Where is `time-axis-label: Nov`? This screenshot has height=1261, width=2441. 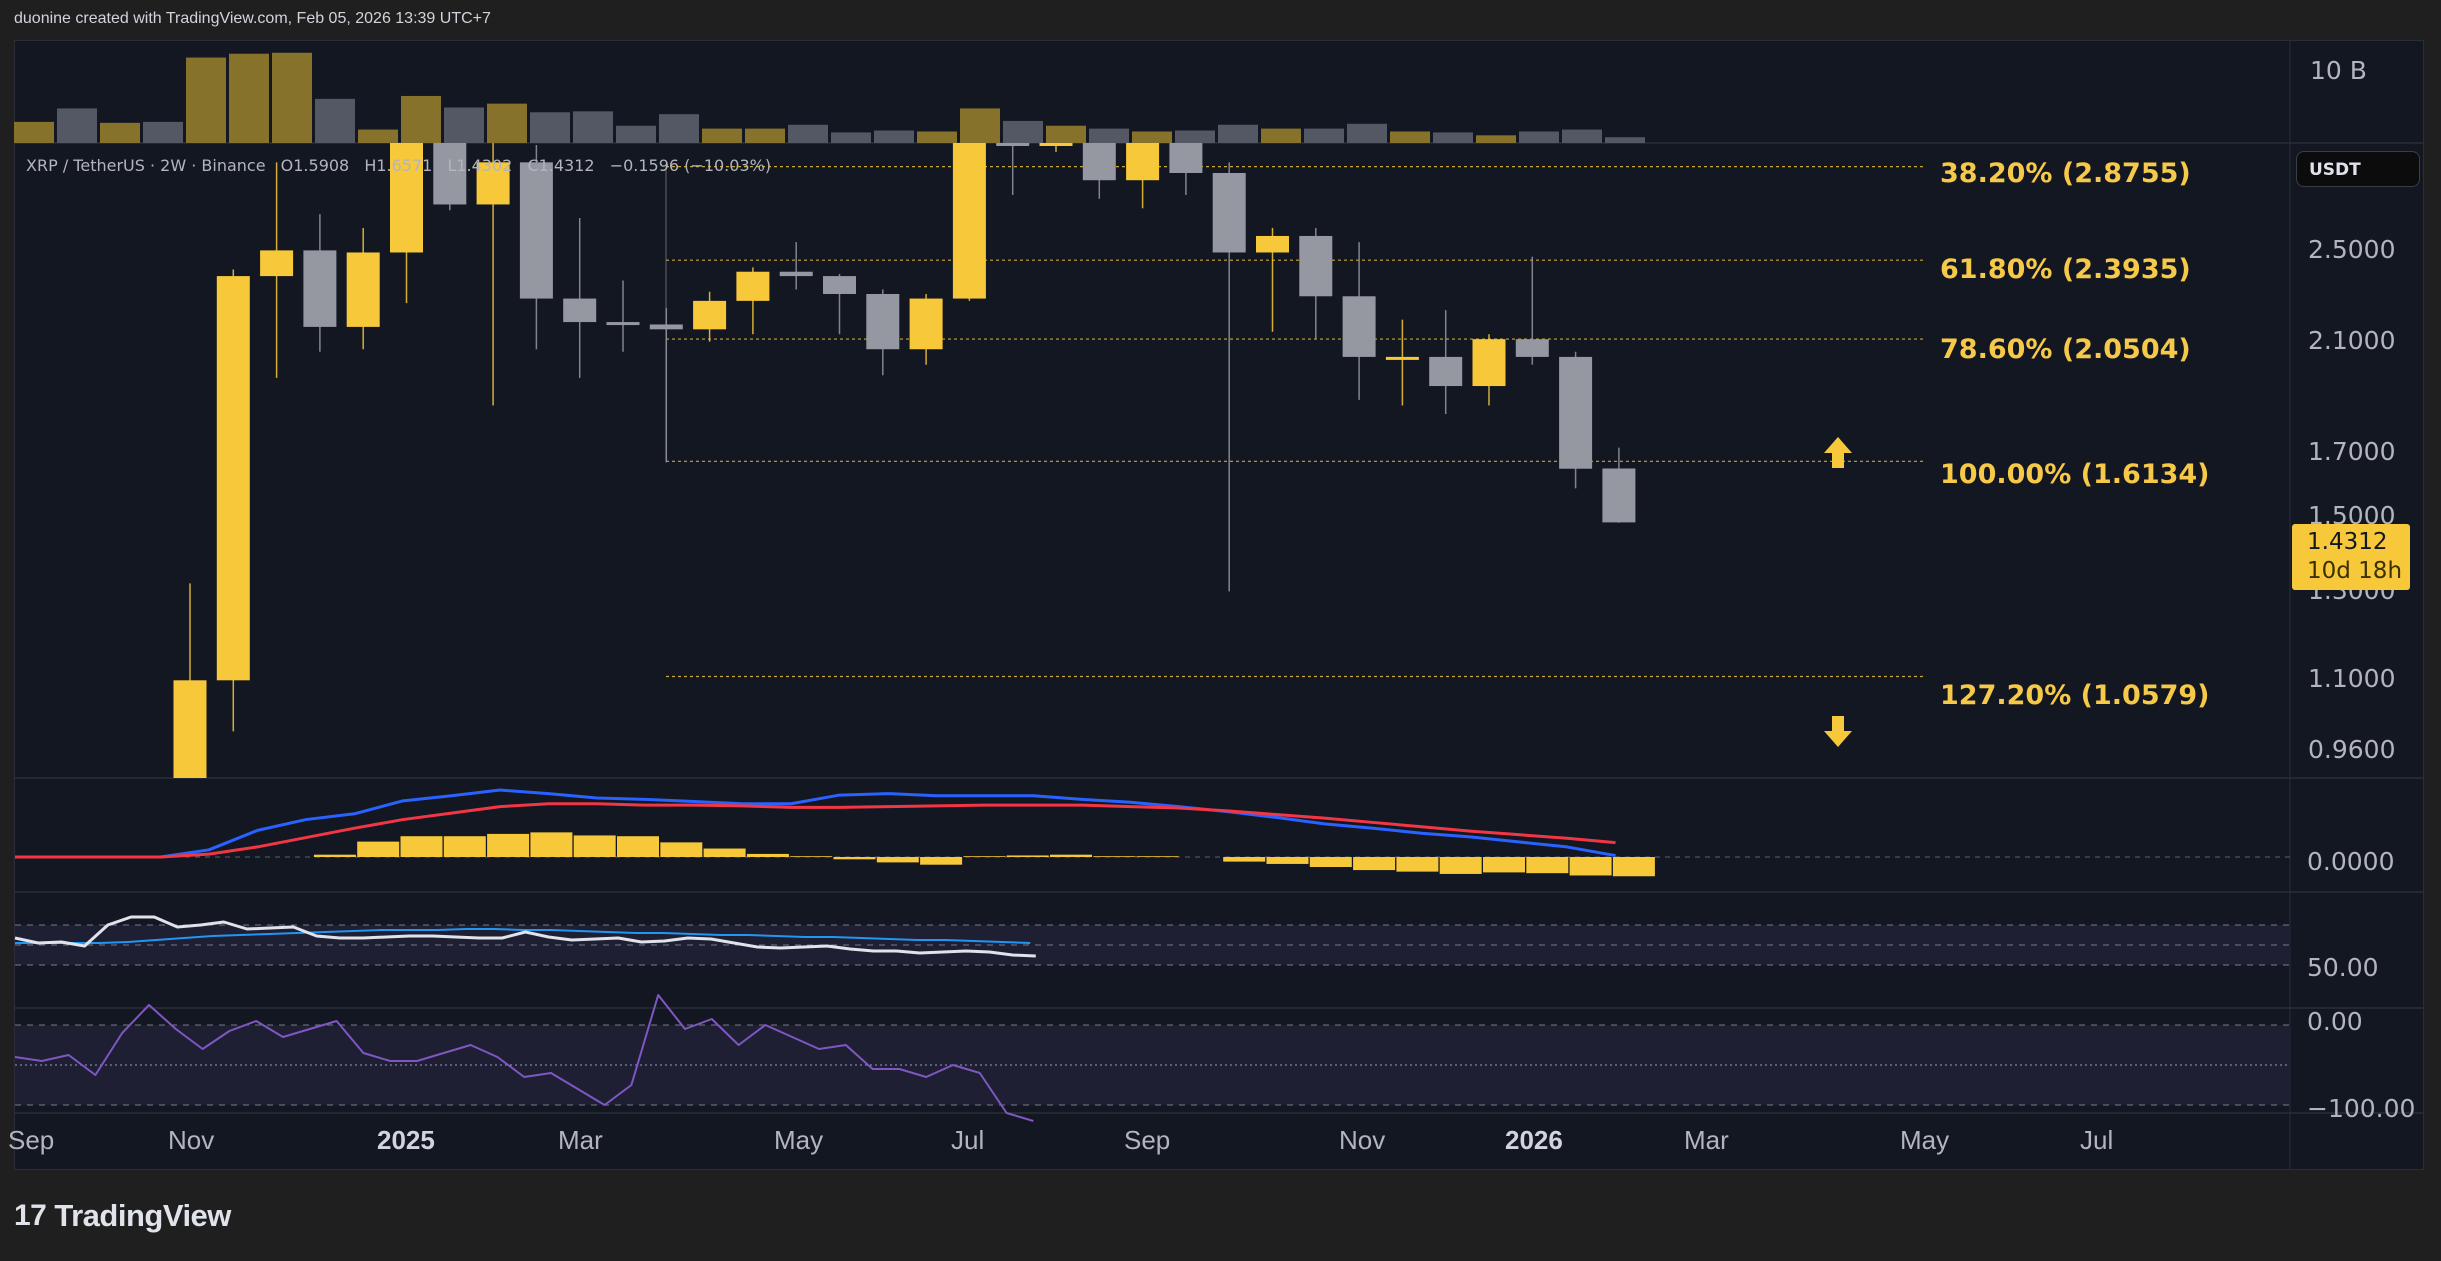 time-axis-label: Nov is located at coordinates (1362, 1140).